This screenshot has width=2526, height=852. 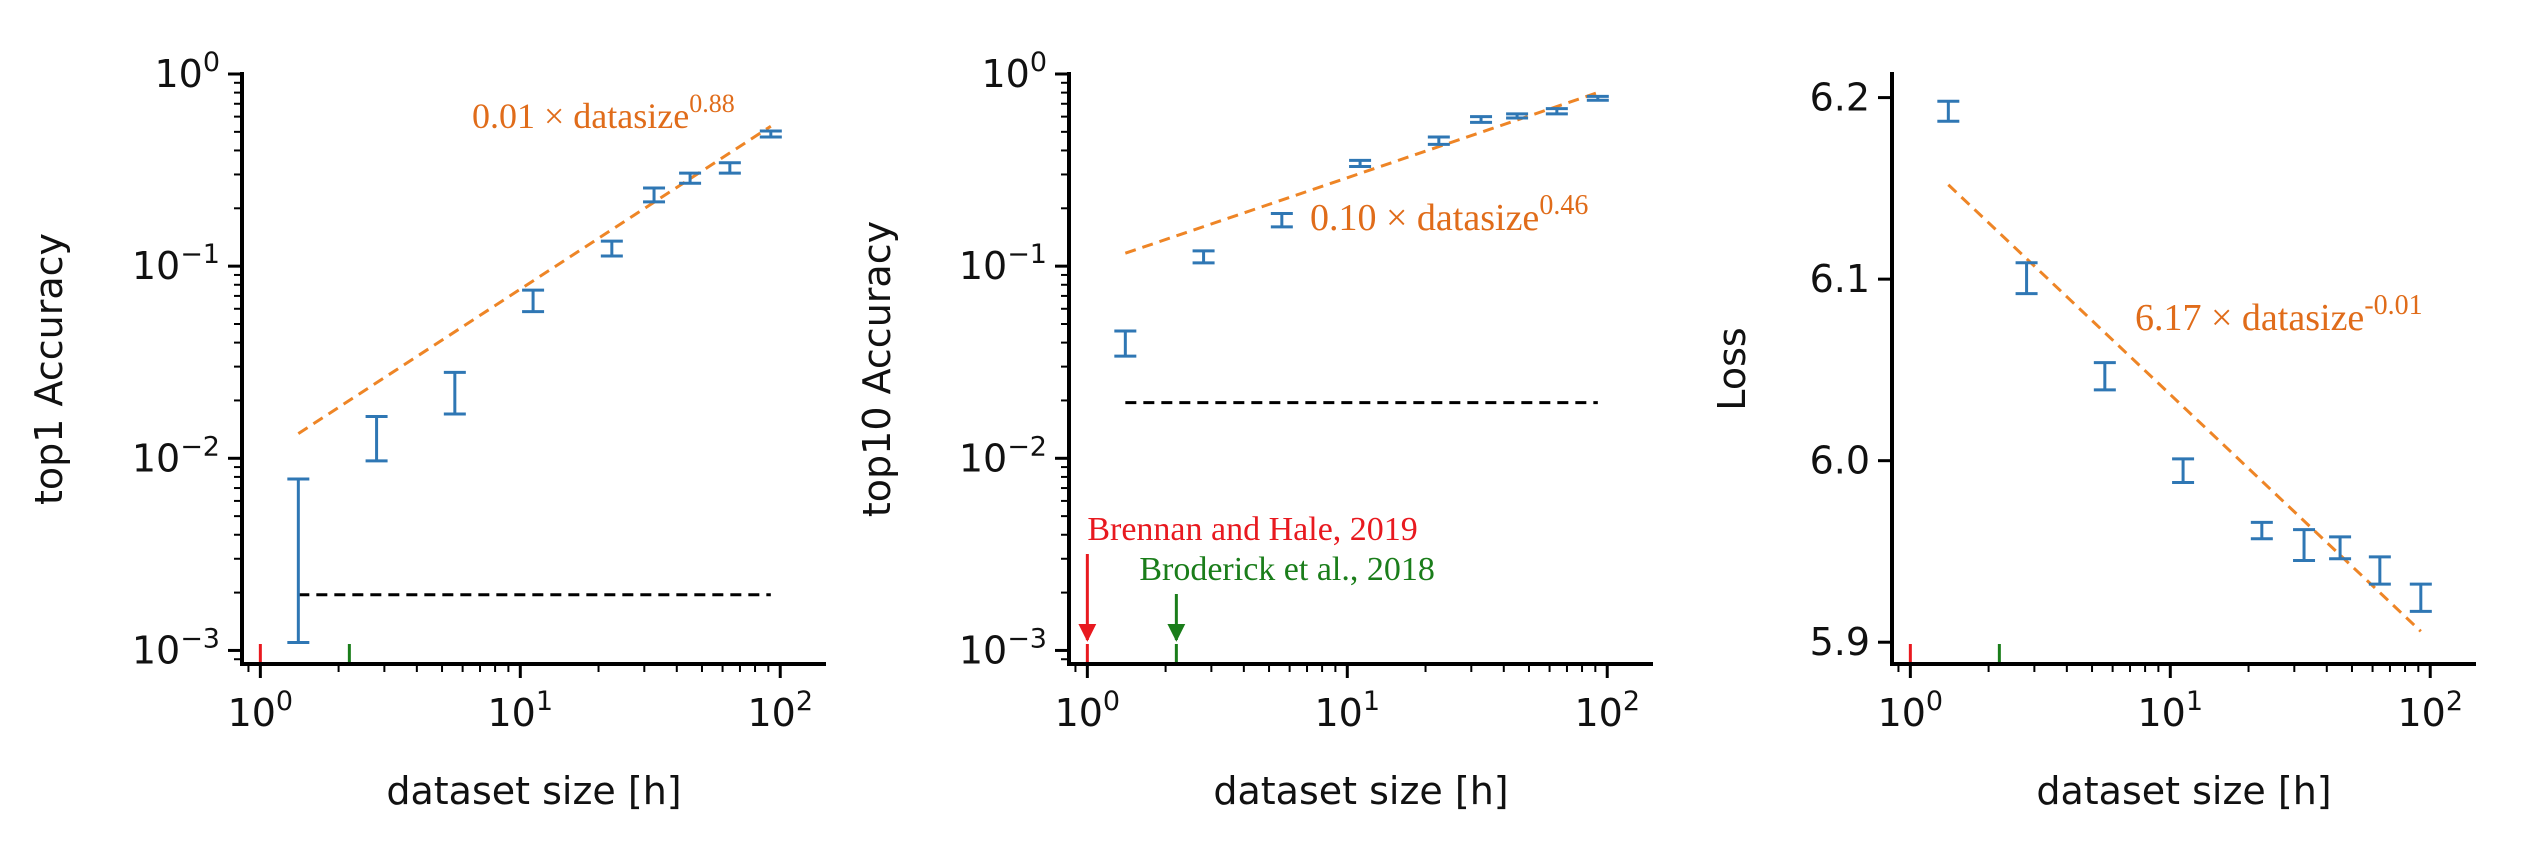 I want to click on fit-annotation: 0.10 × datasize0.46, so click(x=1449, y=214).